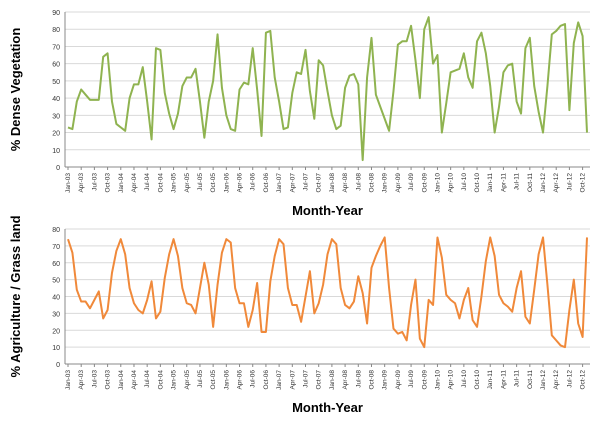 The image size is (598, 423). Describe the element at coordinates (56, 116) in the screenshot. I see `y-tick-label: 30` at that location.